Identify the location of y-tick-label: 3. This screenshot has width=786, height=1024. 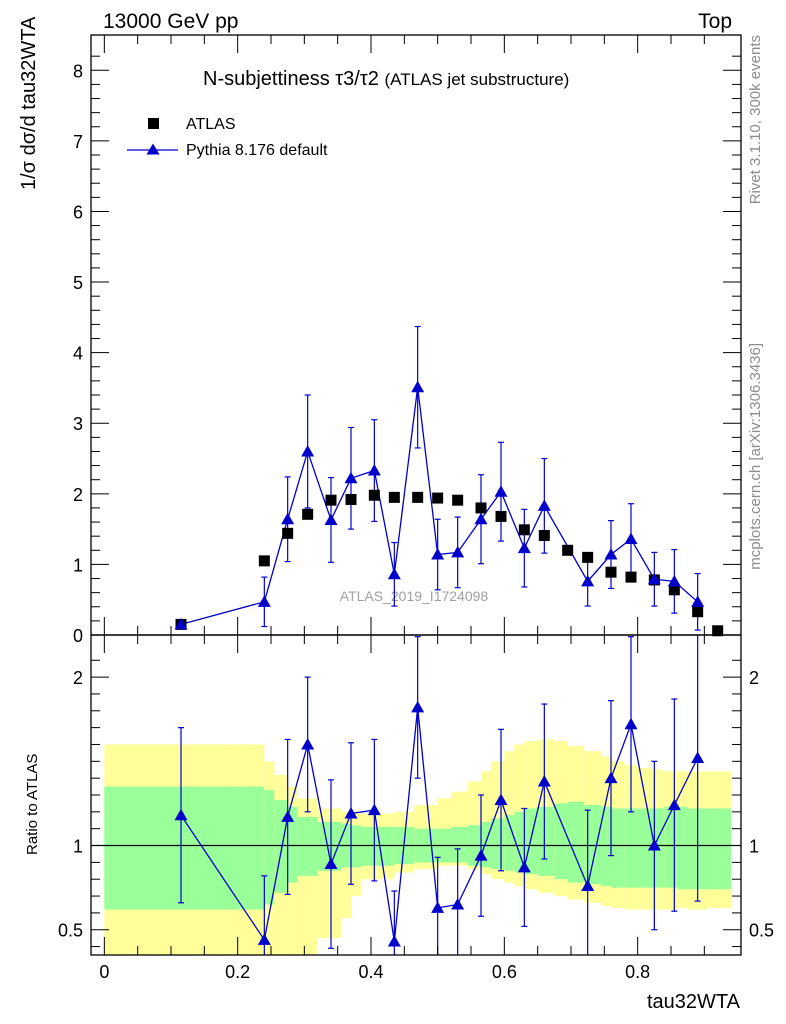
(78, 424).